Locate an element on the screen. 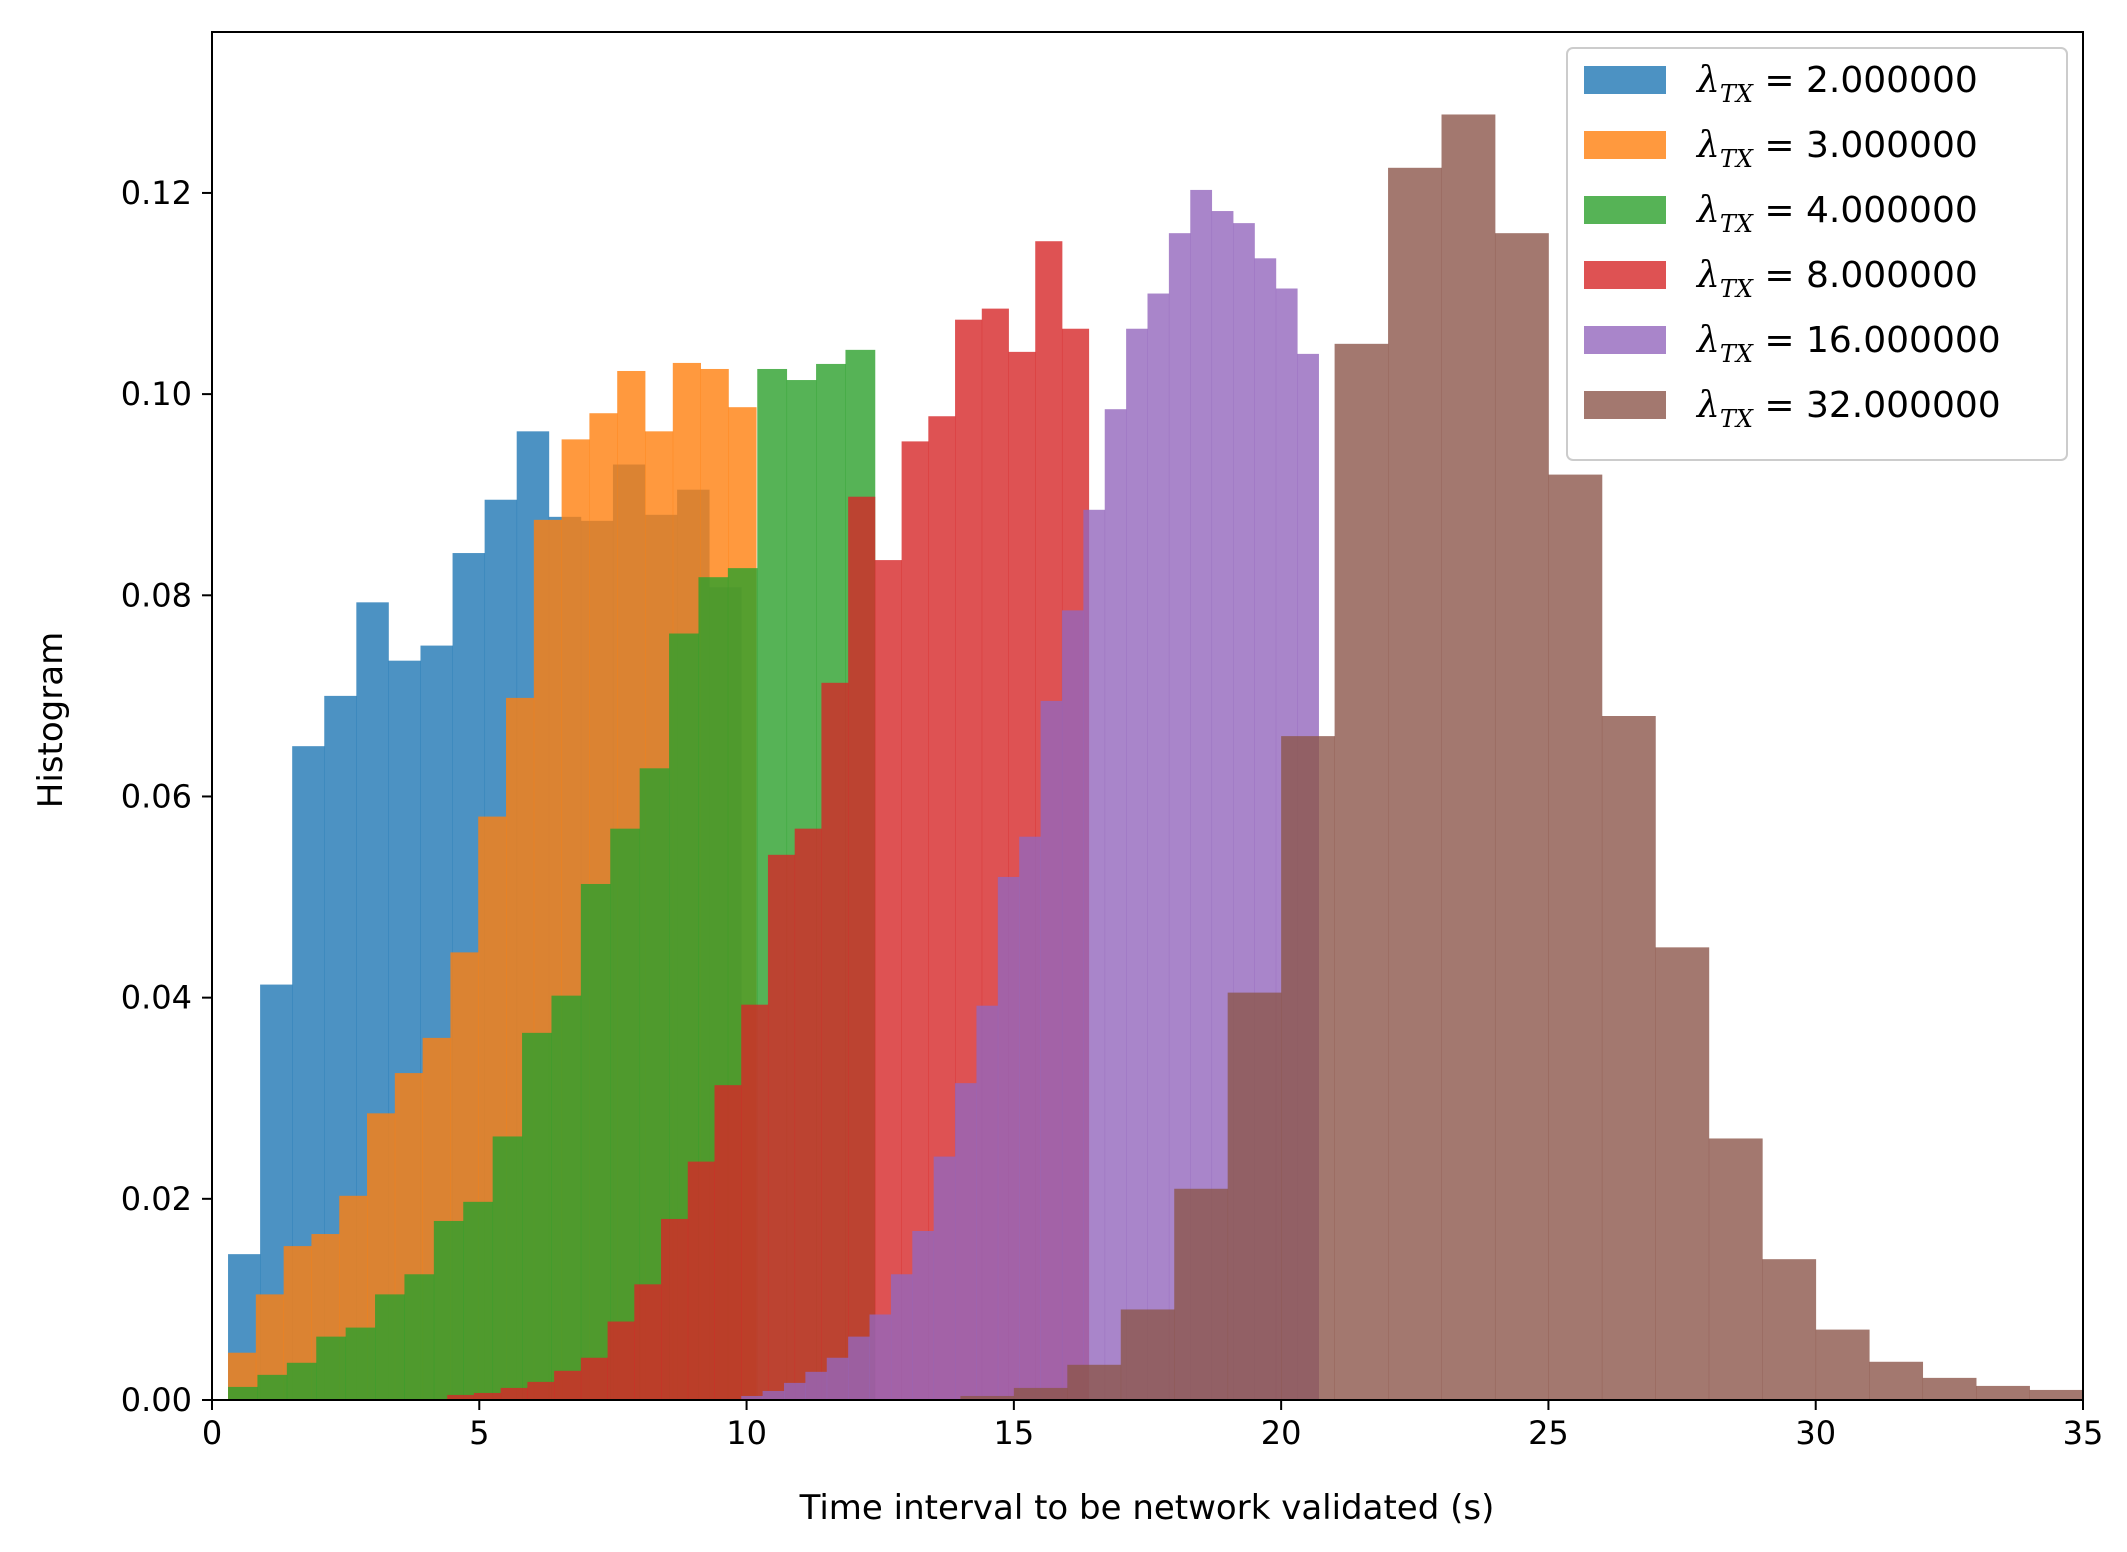  y-tick-label: 0.06 is located at coordinates (156, 796).